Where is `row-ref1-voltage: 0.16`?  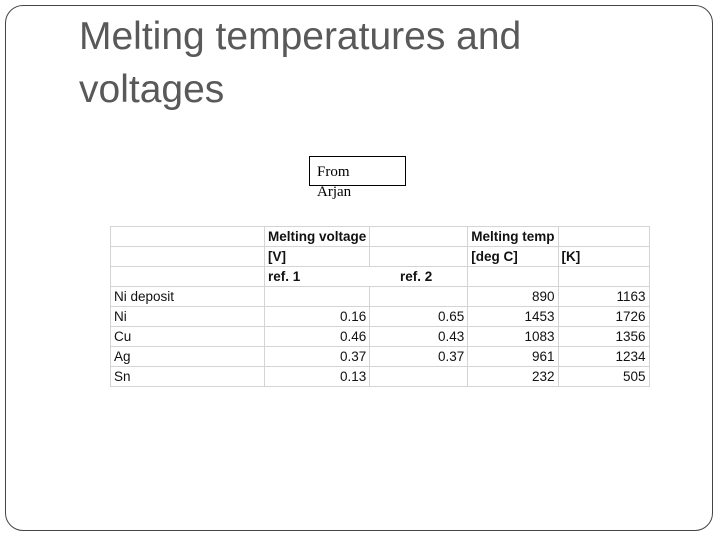
row-ref1-voltage: 0.16 is located at coordinates (317, 316).